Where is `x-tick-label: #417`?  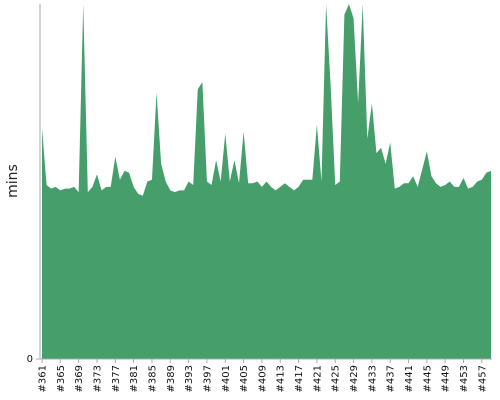
x-tick-label: #417 is located at coordinates (299, 378).